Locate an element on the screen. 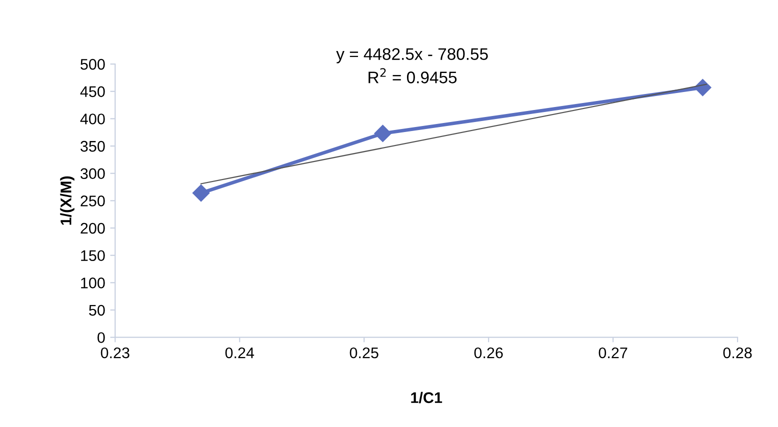 This screenshot has width=778, height=427. x-tick-label: 0.28 is located at coordinates (737, 352).